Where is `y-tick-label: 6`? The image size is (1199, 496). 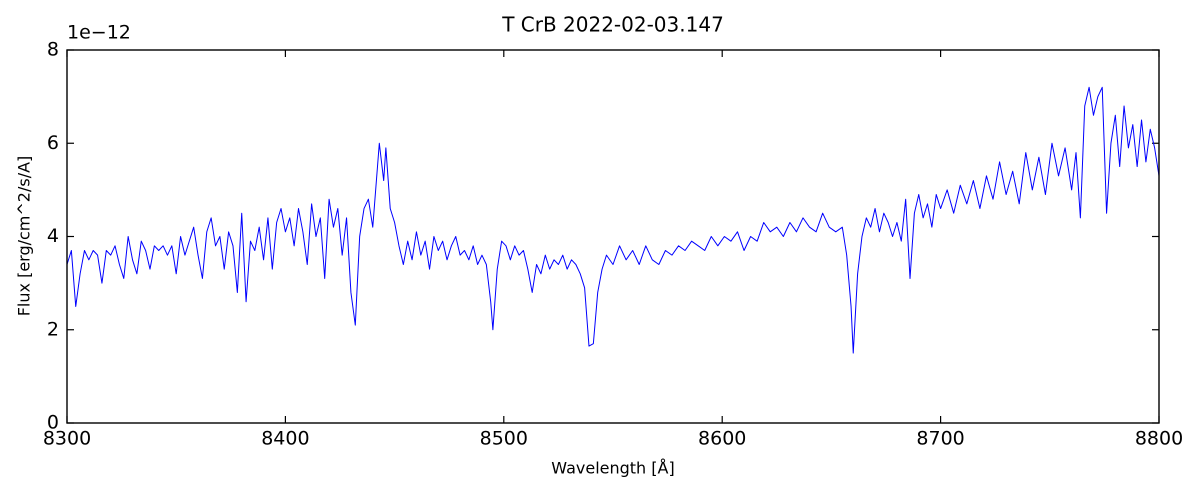 y-tick-label: 6 is located at coordinates (53, 143).